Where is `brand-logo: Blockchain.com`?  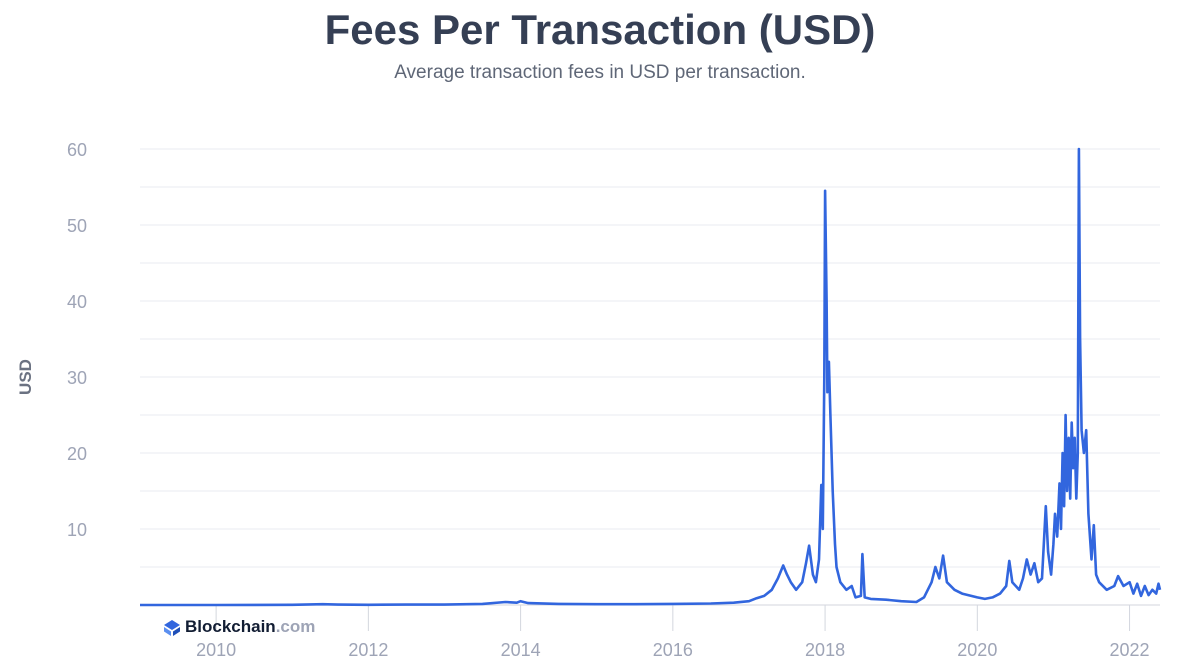 brand-logo: Blockchain.com is located at coordinates (239, 627).